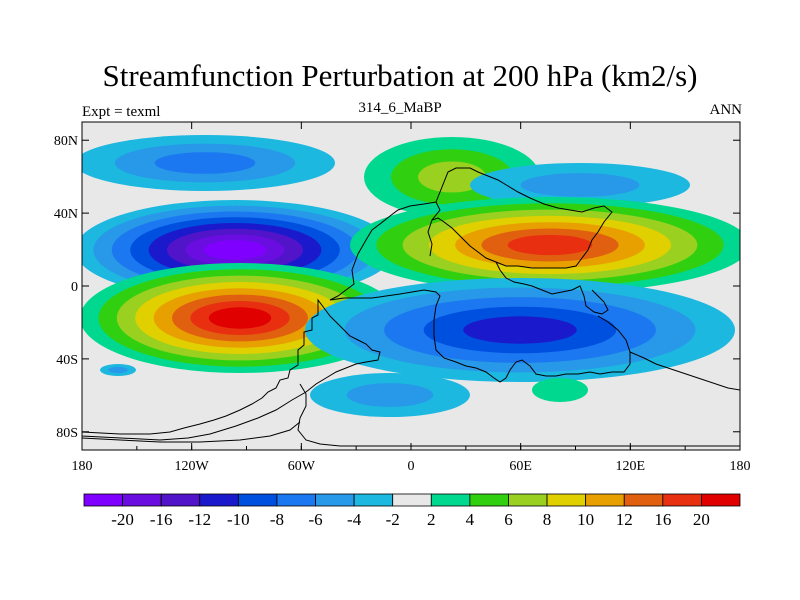 The width and height of the screenshot is (800, 600). I want to click on colorbar-label: -16, so click(161, 519).